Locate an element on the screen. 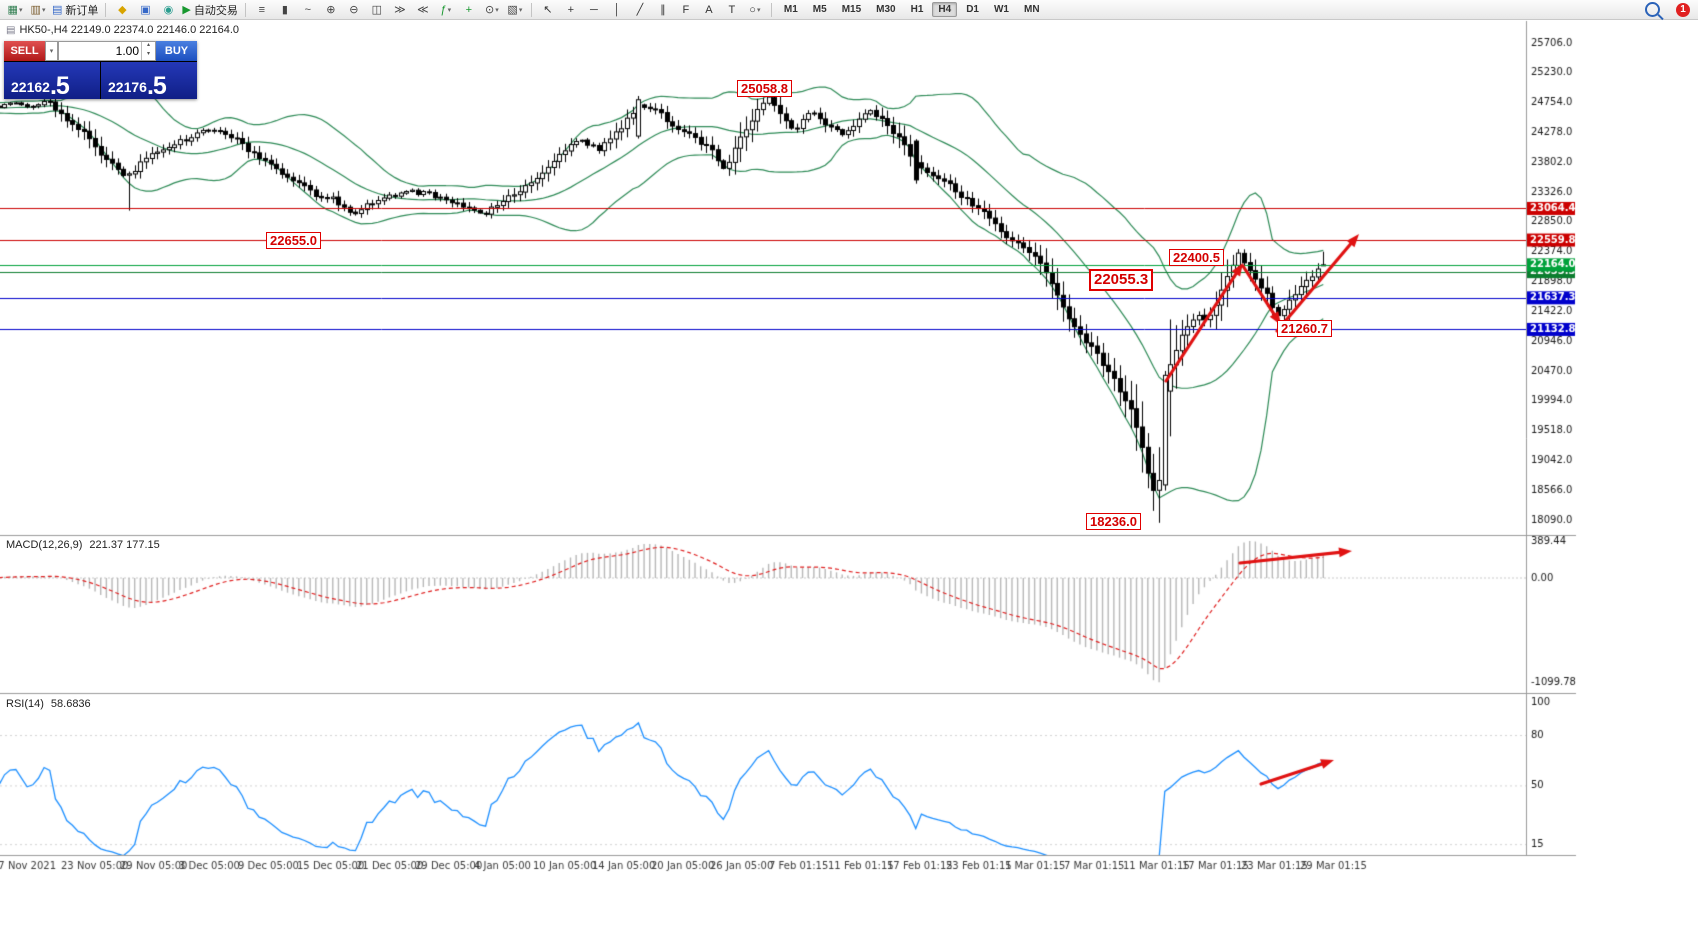  autotrading-button: ▶ 自动交易 is located at coordinates (209, 10).